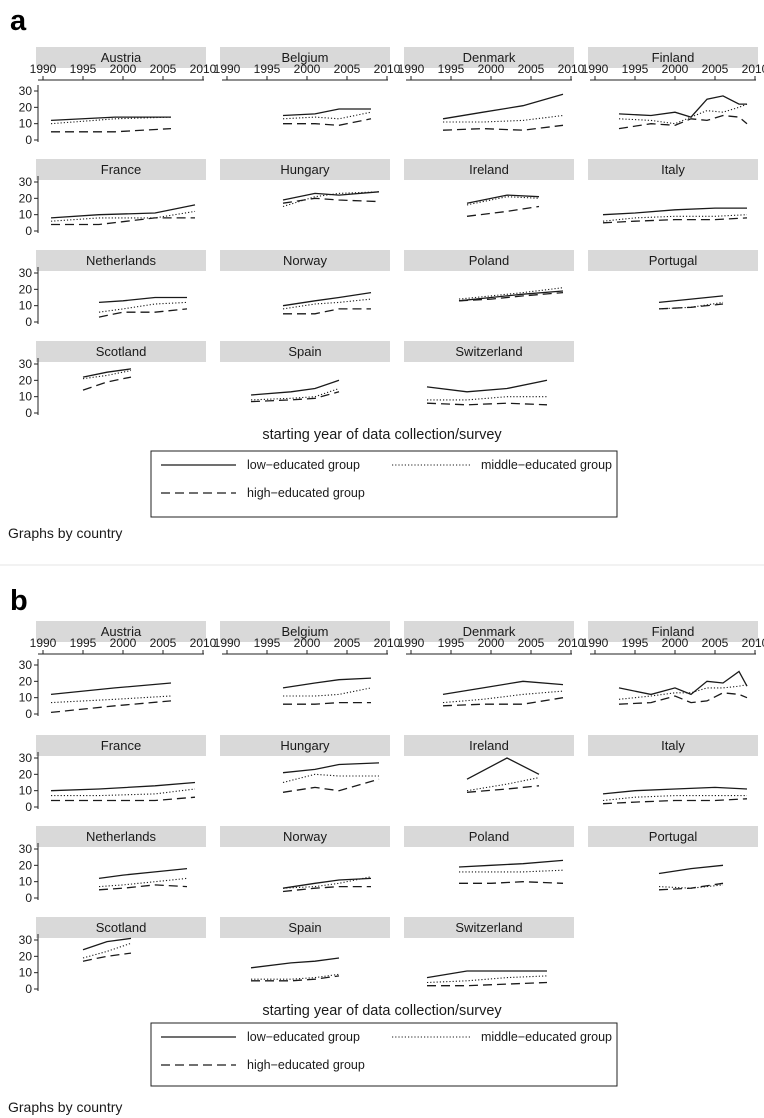  I want to click on facet-title: Austria, so click(121, 631).